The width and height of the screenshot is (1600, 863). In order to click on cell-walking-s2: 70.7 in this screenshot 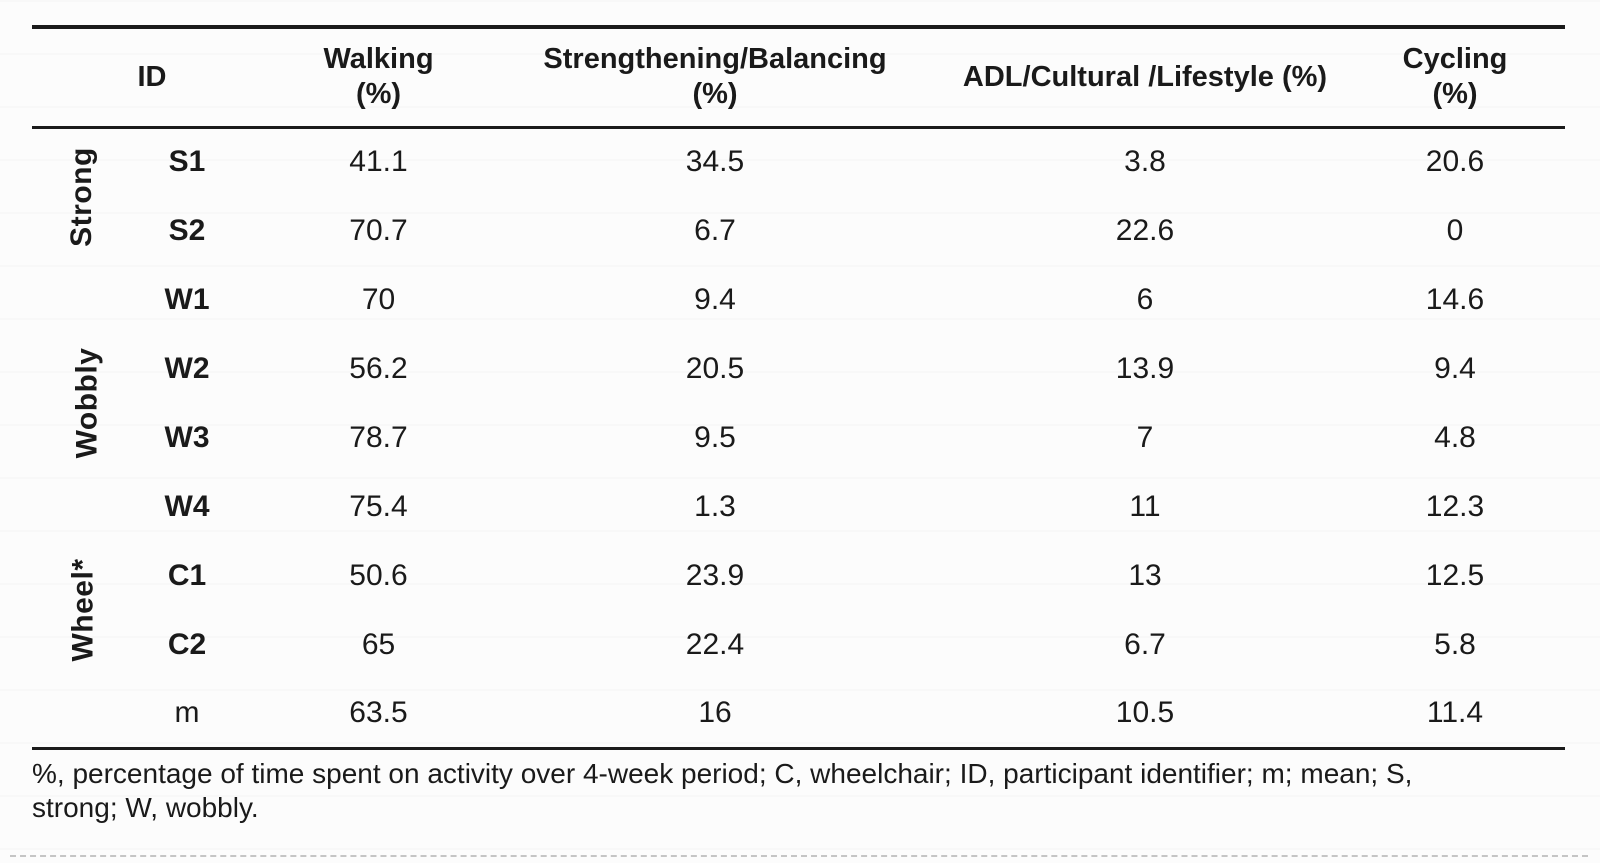, I will do `click(378, 230)`.